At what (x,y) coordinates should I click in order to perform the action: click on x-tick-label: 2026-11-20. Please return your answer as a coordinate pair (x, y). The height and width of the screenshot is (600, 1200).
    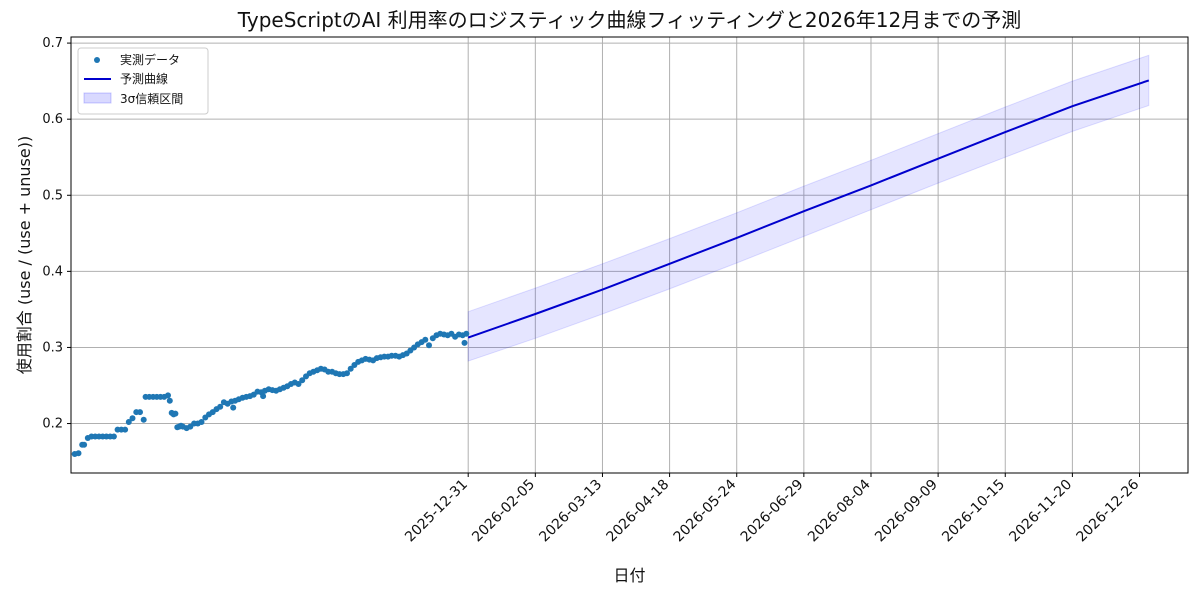
    Looking at the image, I should click on (1040, 511).